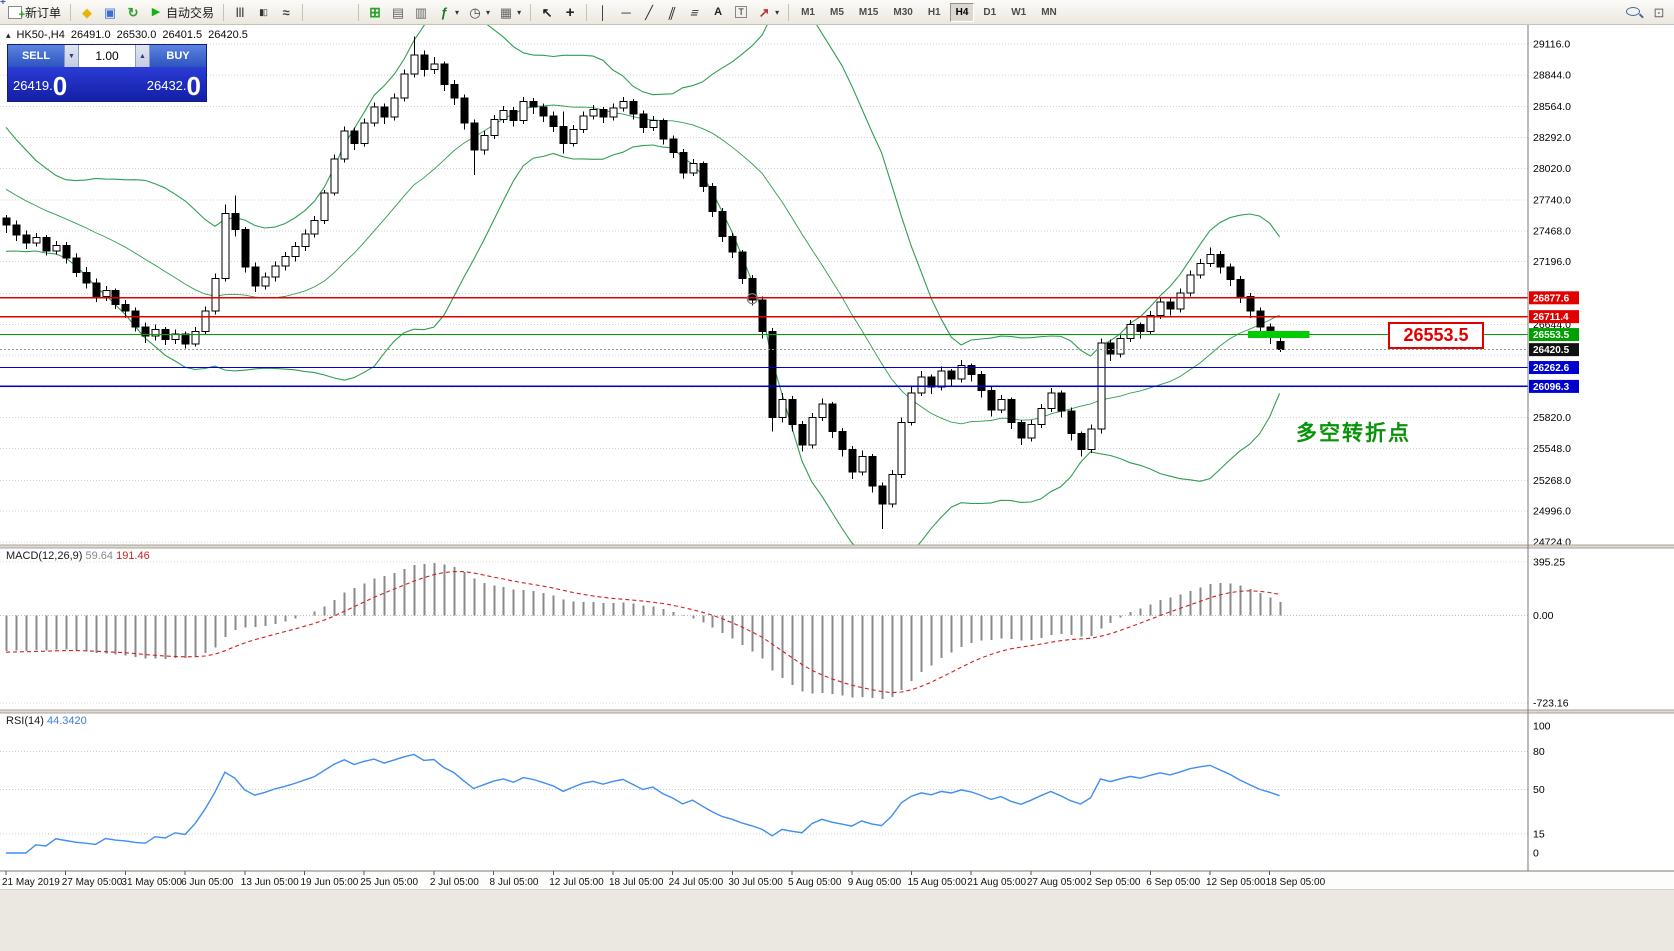 Image resolution: width=1674 pixels, height=951 pixels. I want to click on profiles-icon, so click(421, 12).